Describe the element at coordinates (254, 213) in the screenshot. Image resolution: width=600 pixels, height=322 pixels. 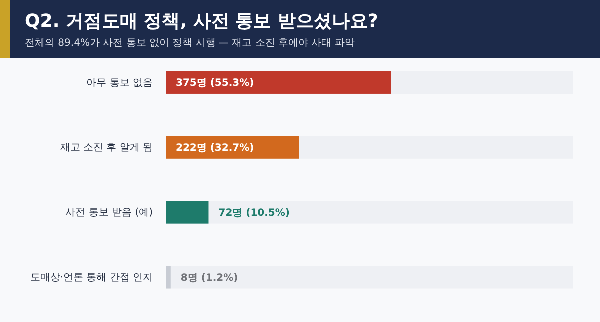
I see `data-label: 72명 (10.5%)` at that location.